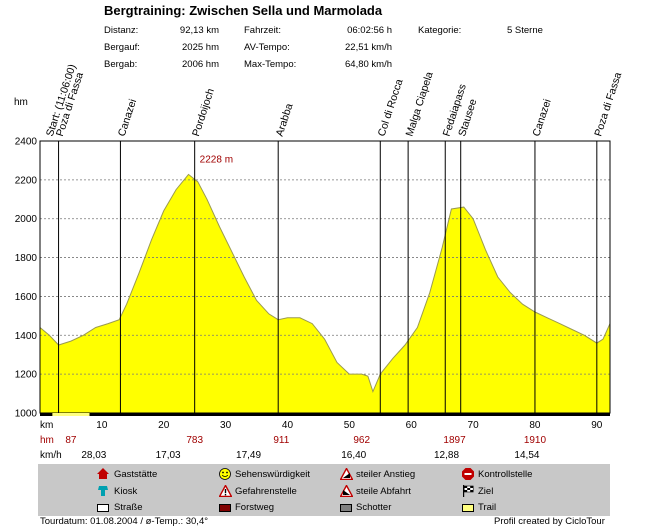  What do you see at coordinates (374, 507) in the screenshot?
I see `legend-label-schotter: Schotter` at bounding box center [374, 507].